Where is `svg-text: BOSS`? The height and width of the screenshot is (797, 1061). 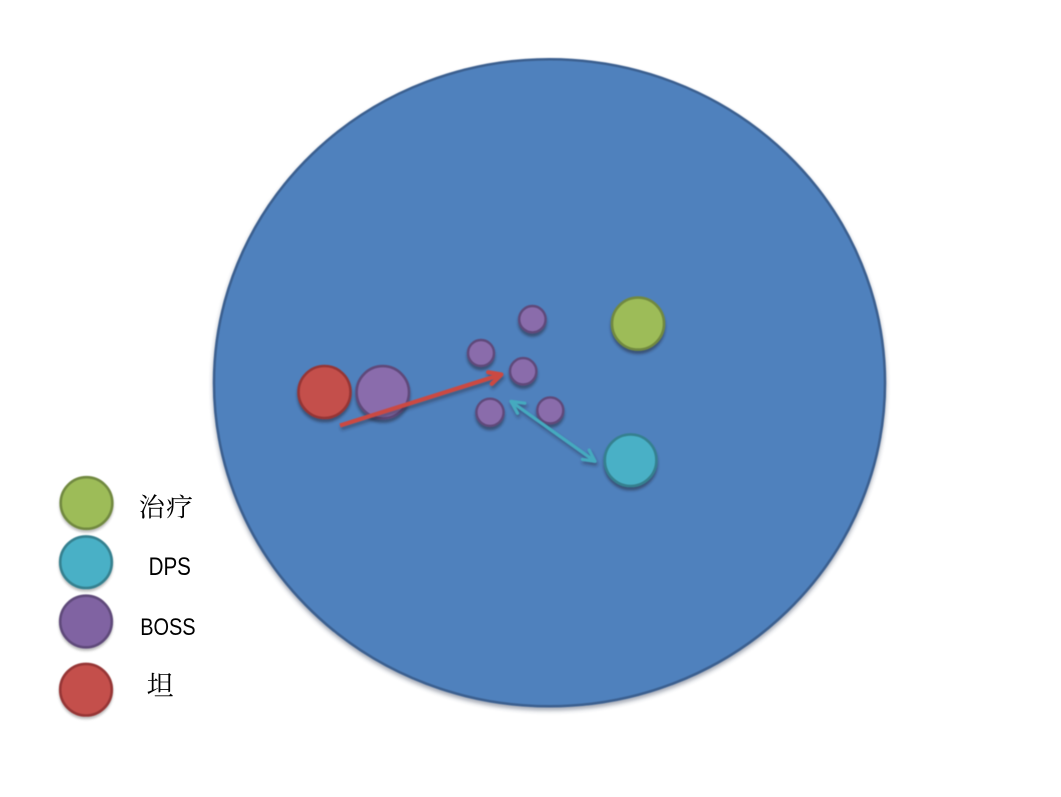
svg-text: BOSS is located at coordinates (167, 627).